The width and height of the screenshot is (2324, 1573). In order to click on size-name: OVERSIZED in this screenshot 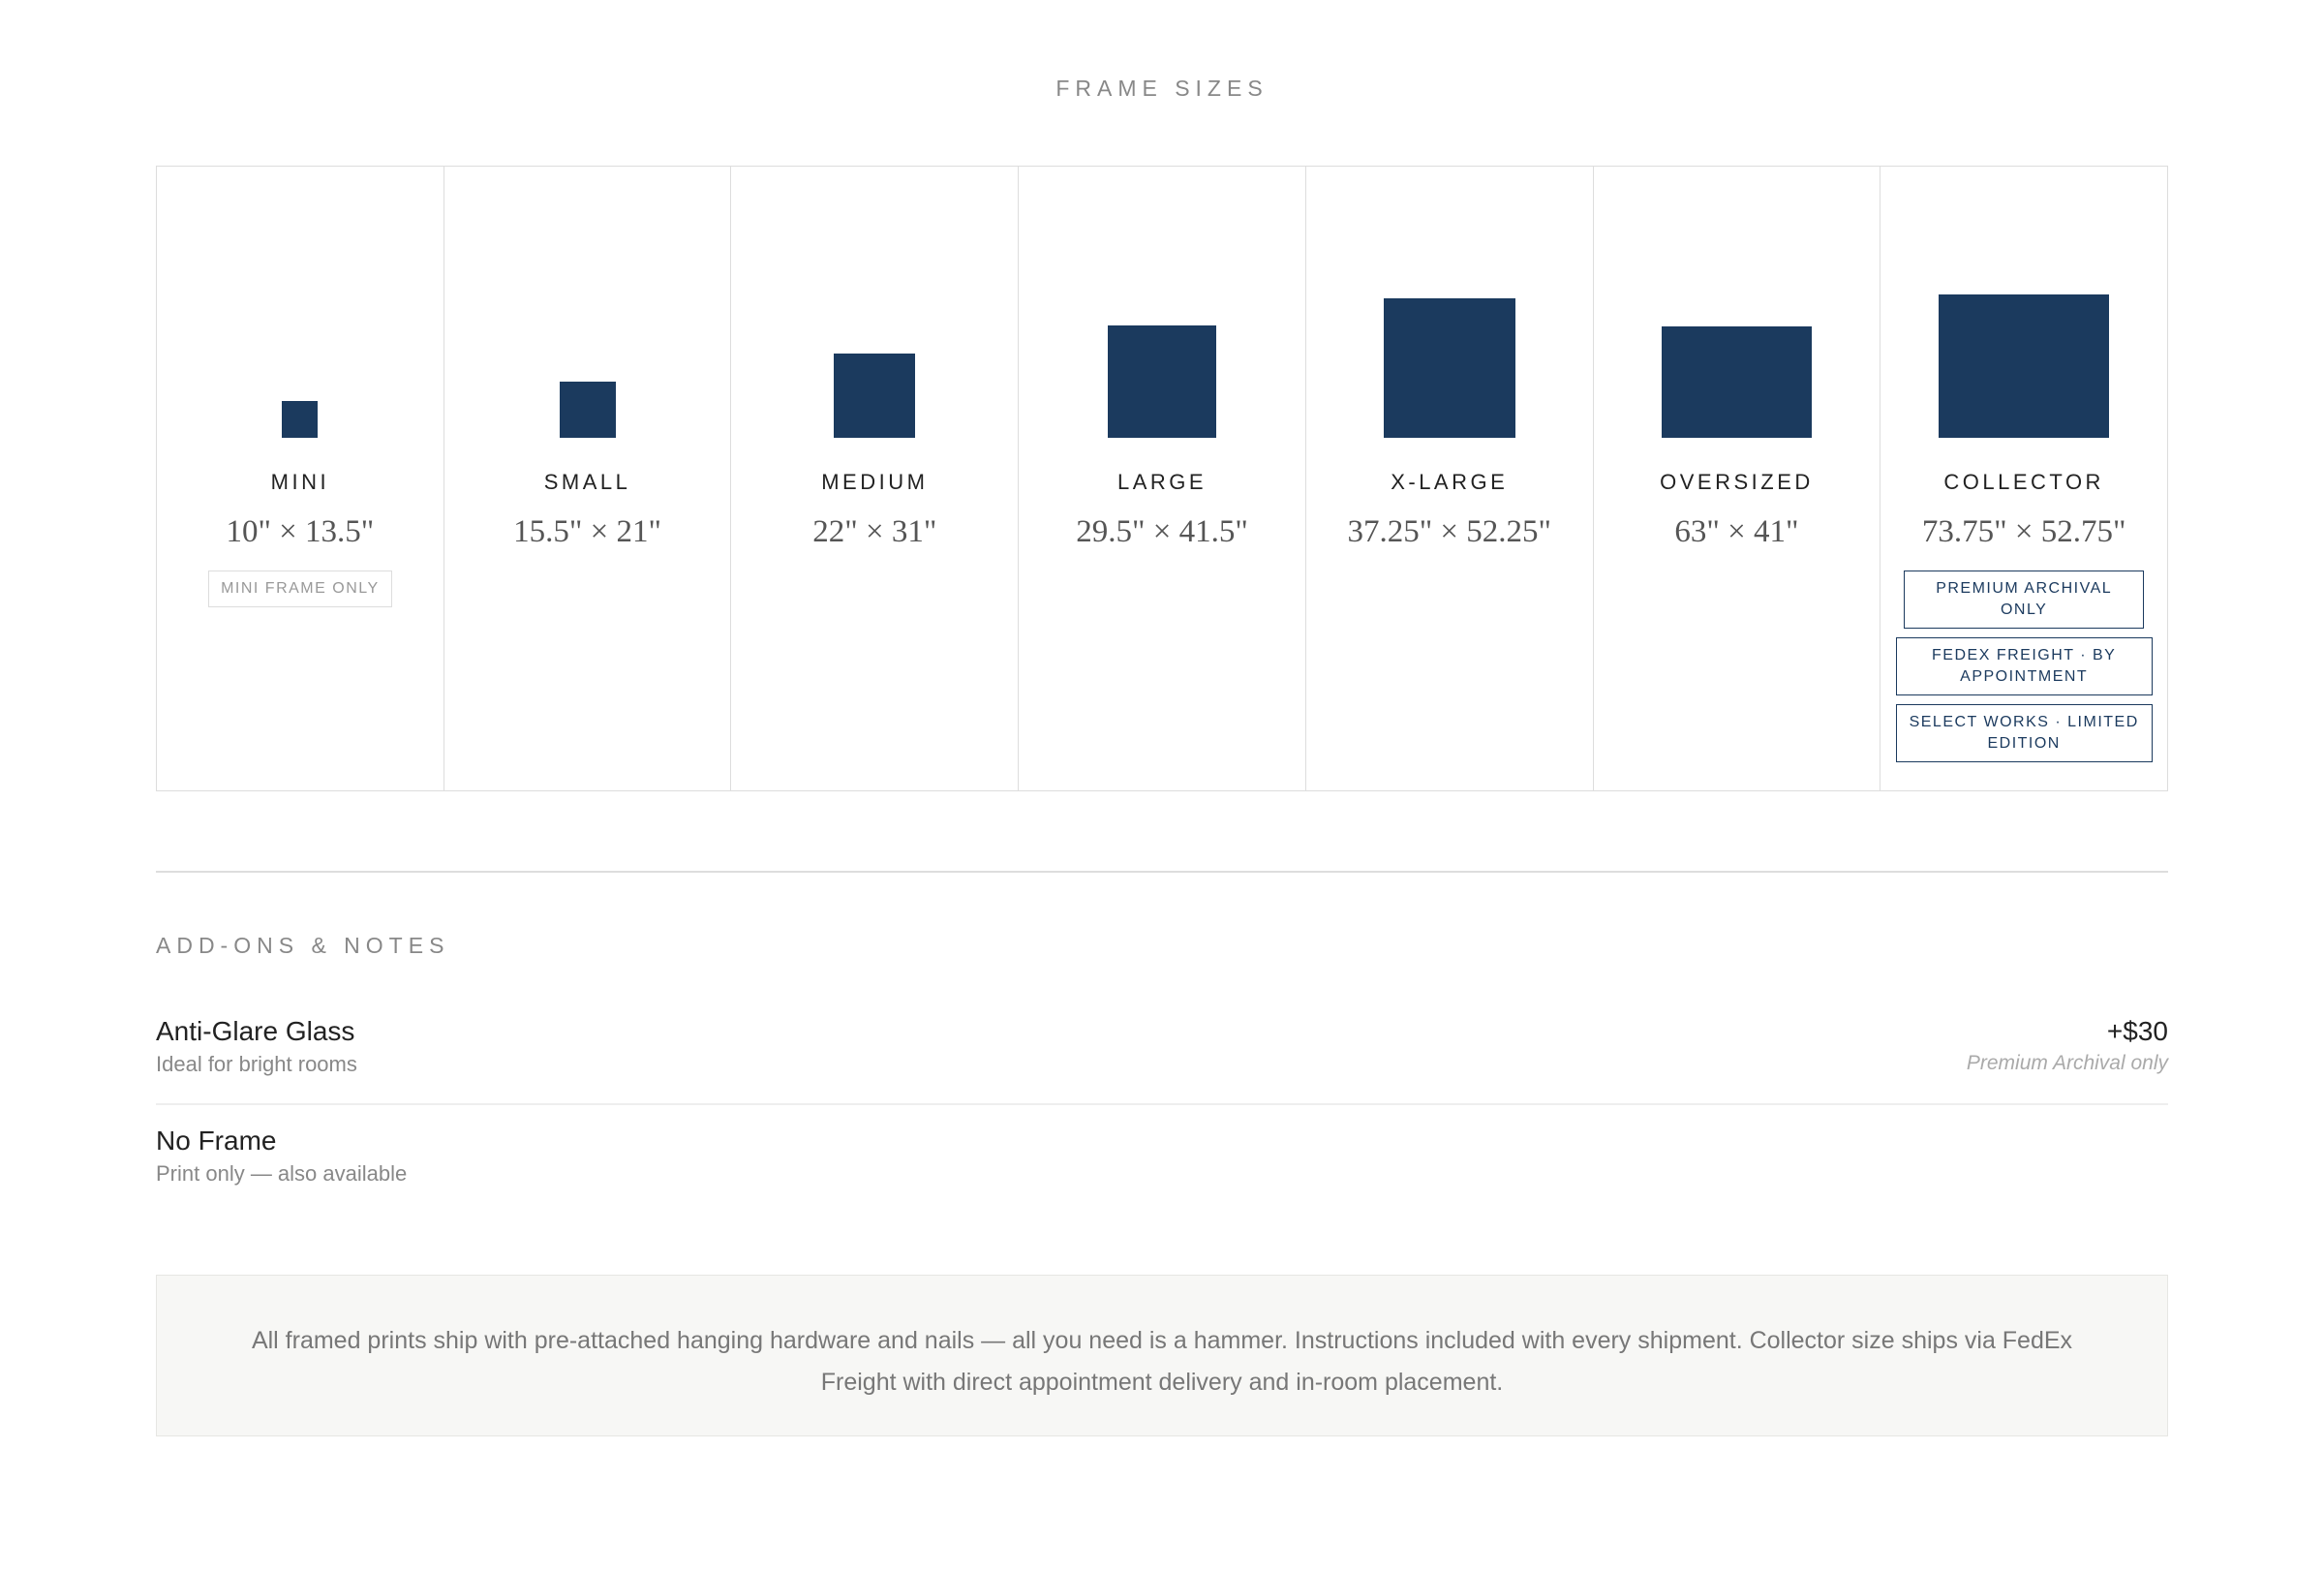, I will do `click(1737, 482)`.